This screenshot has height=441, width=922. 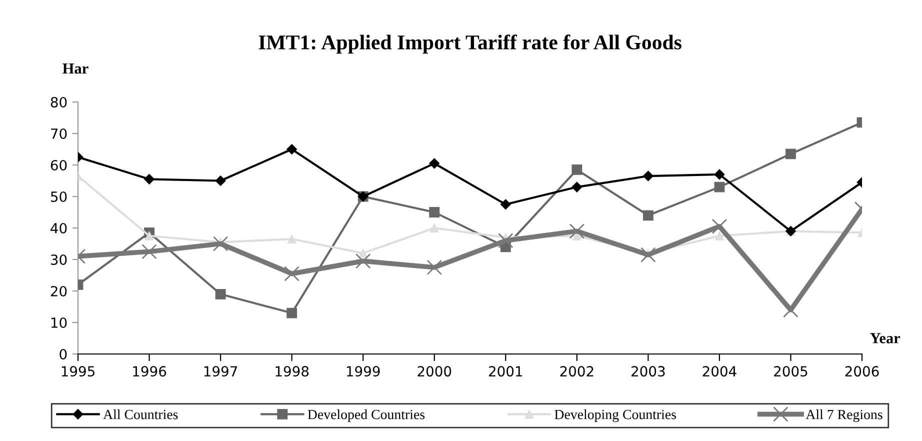 I want to click on x-tick-label: 2005, so click(x=791, y=371).